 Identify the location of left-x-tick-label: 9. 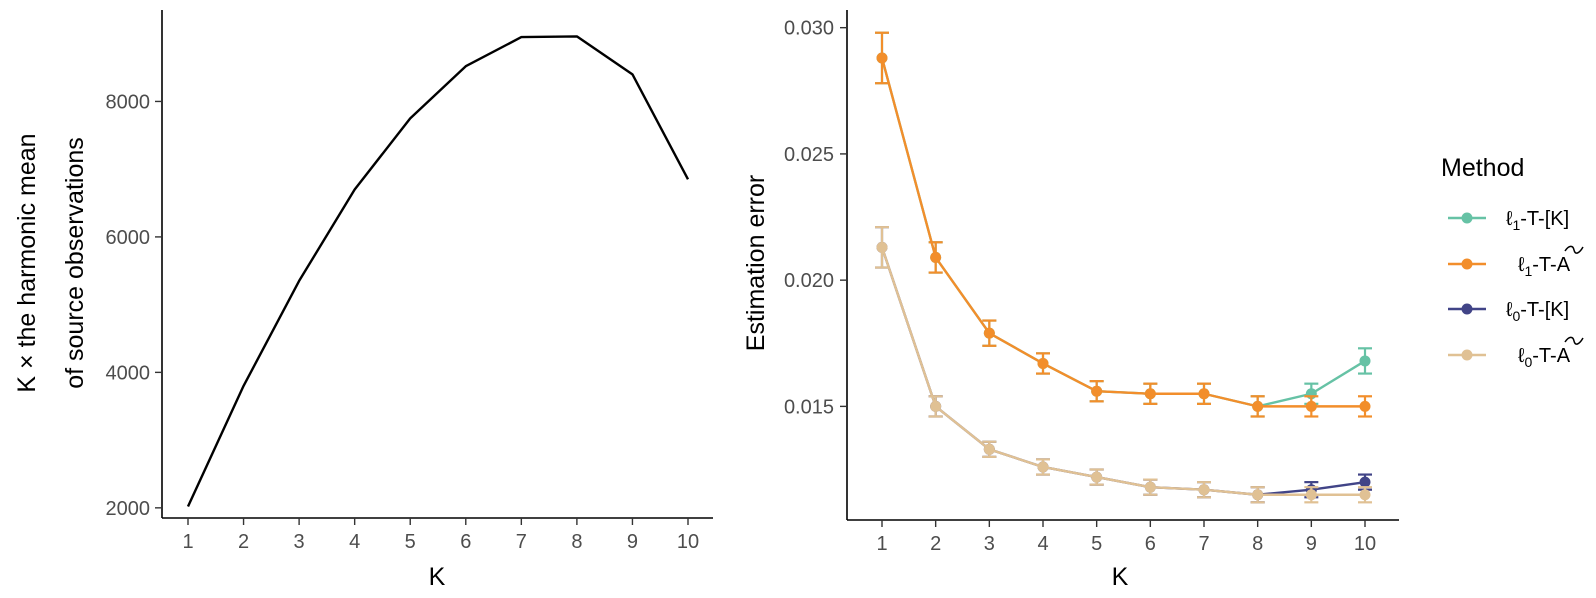
(632, 542).